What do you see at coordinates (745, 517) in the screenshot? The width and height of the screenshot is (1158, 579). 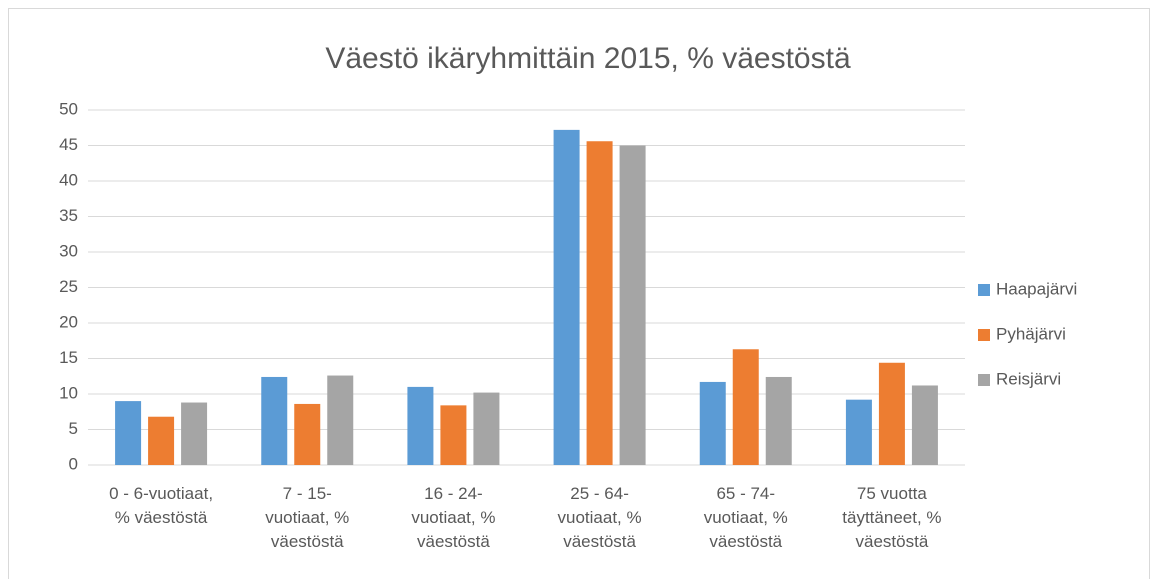 I see `x-tick-label: 65 - 74- vuotiaat, % väestöstä` at bounding box center [745, 517].